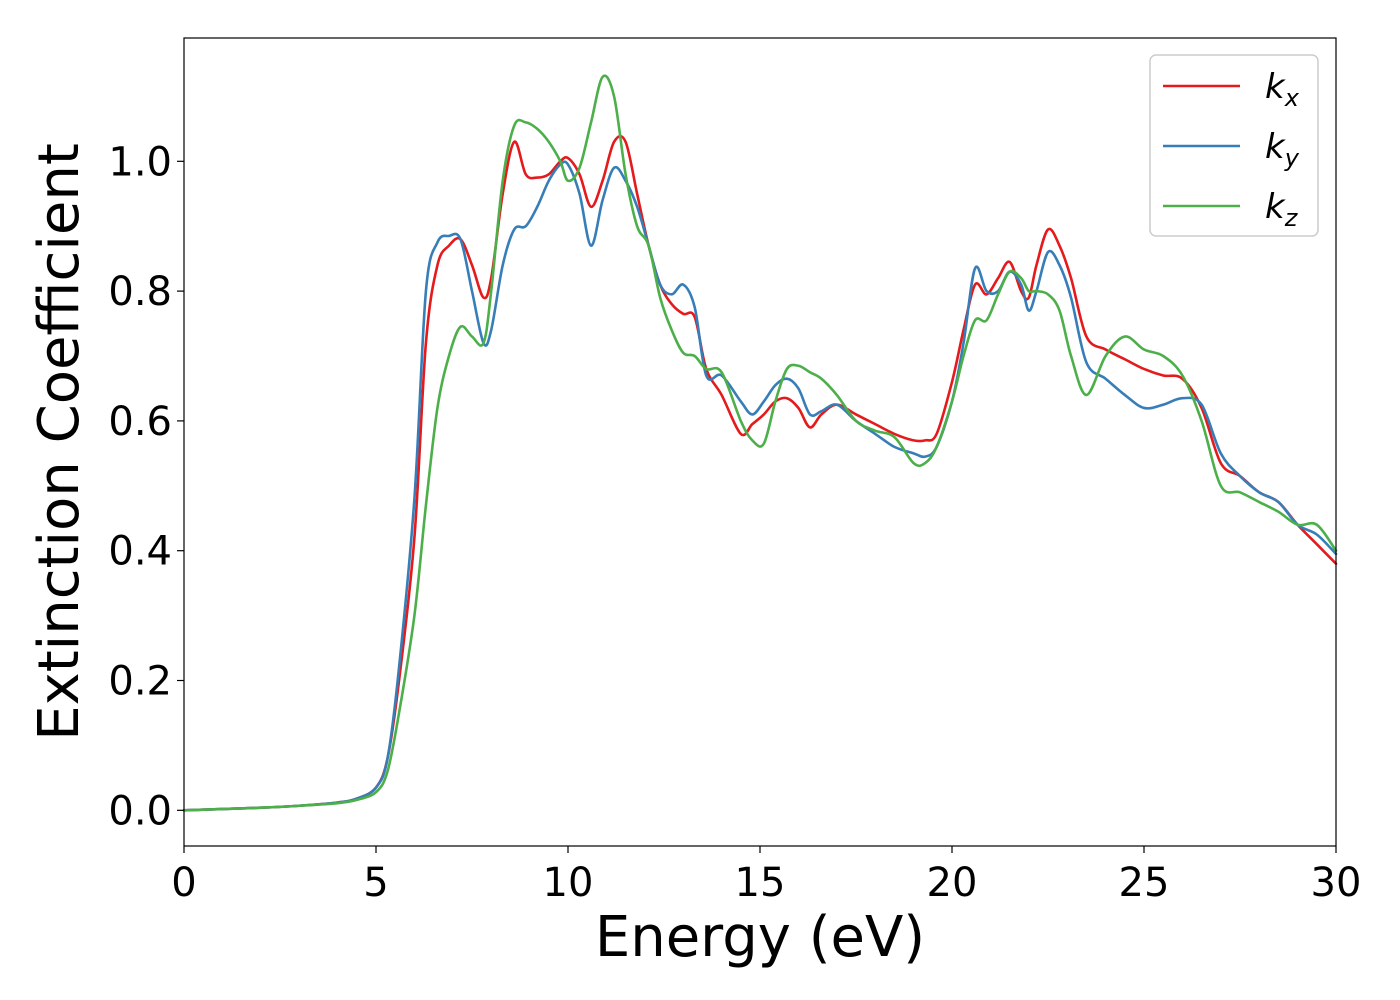  Describe the element at coordinates (1291, 218) in the screenshot. I see `legend-label-subscript: z` at that location.